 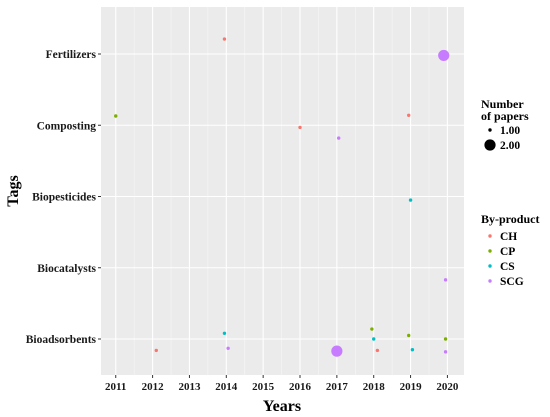 I want to click on x-tick-label: 2013, so click(x=189, y=387).